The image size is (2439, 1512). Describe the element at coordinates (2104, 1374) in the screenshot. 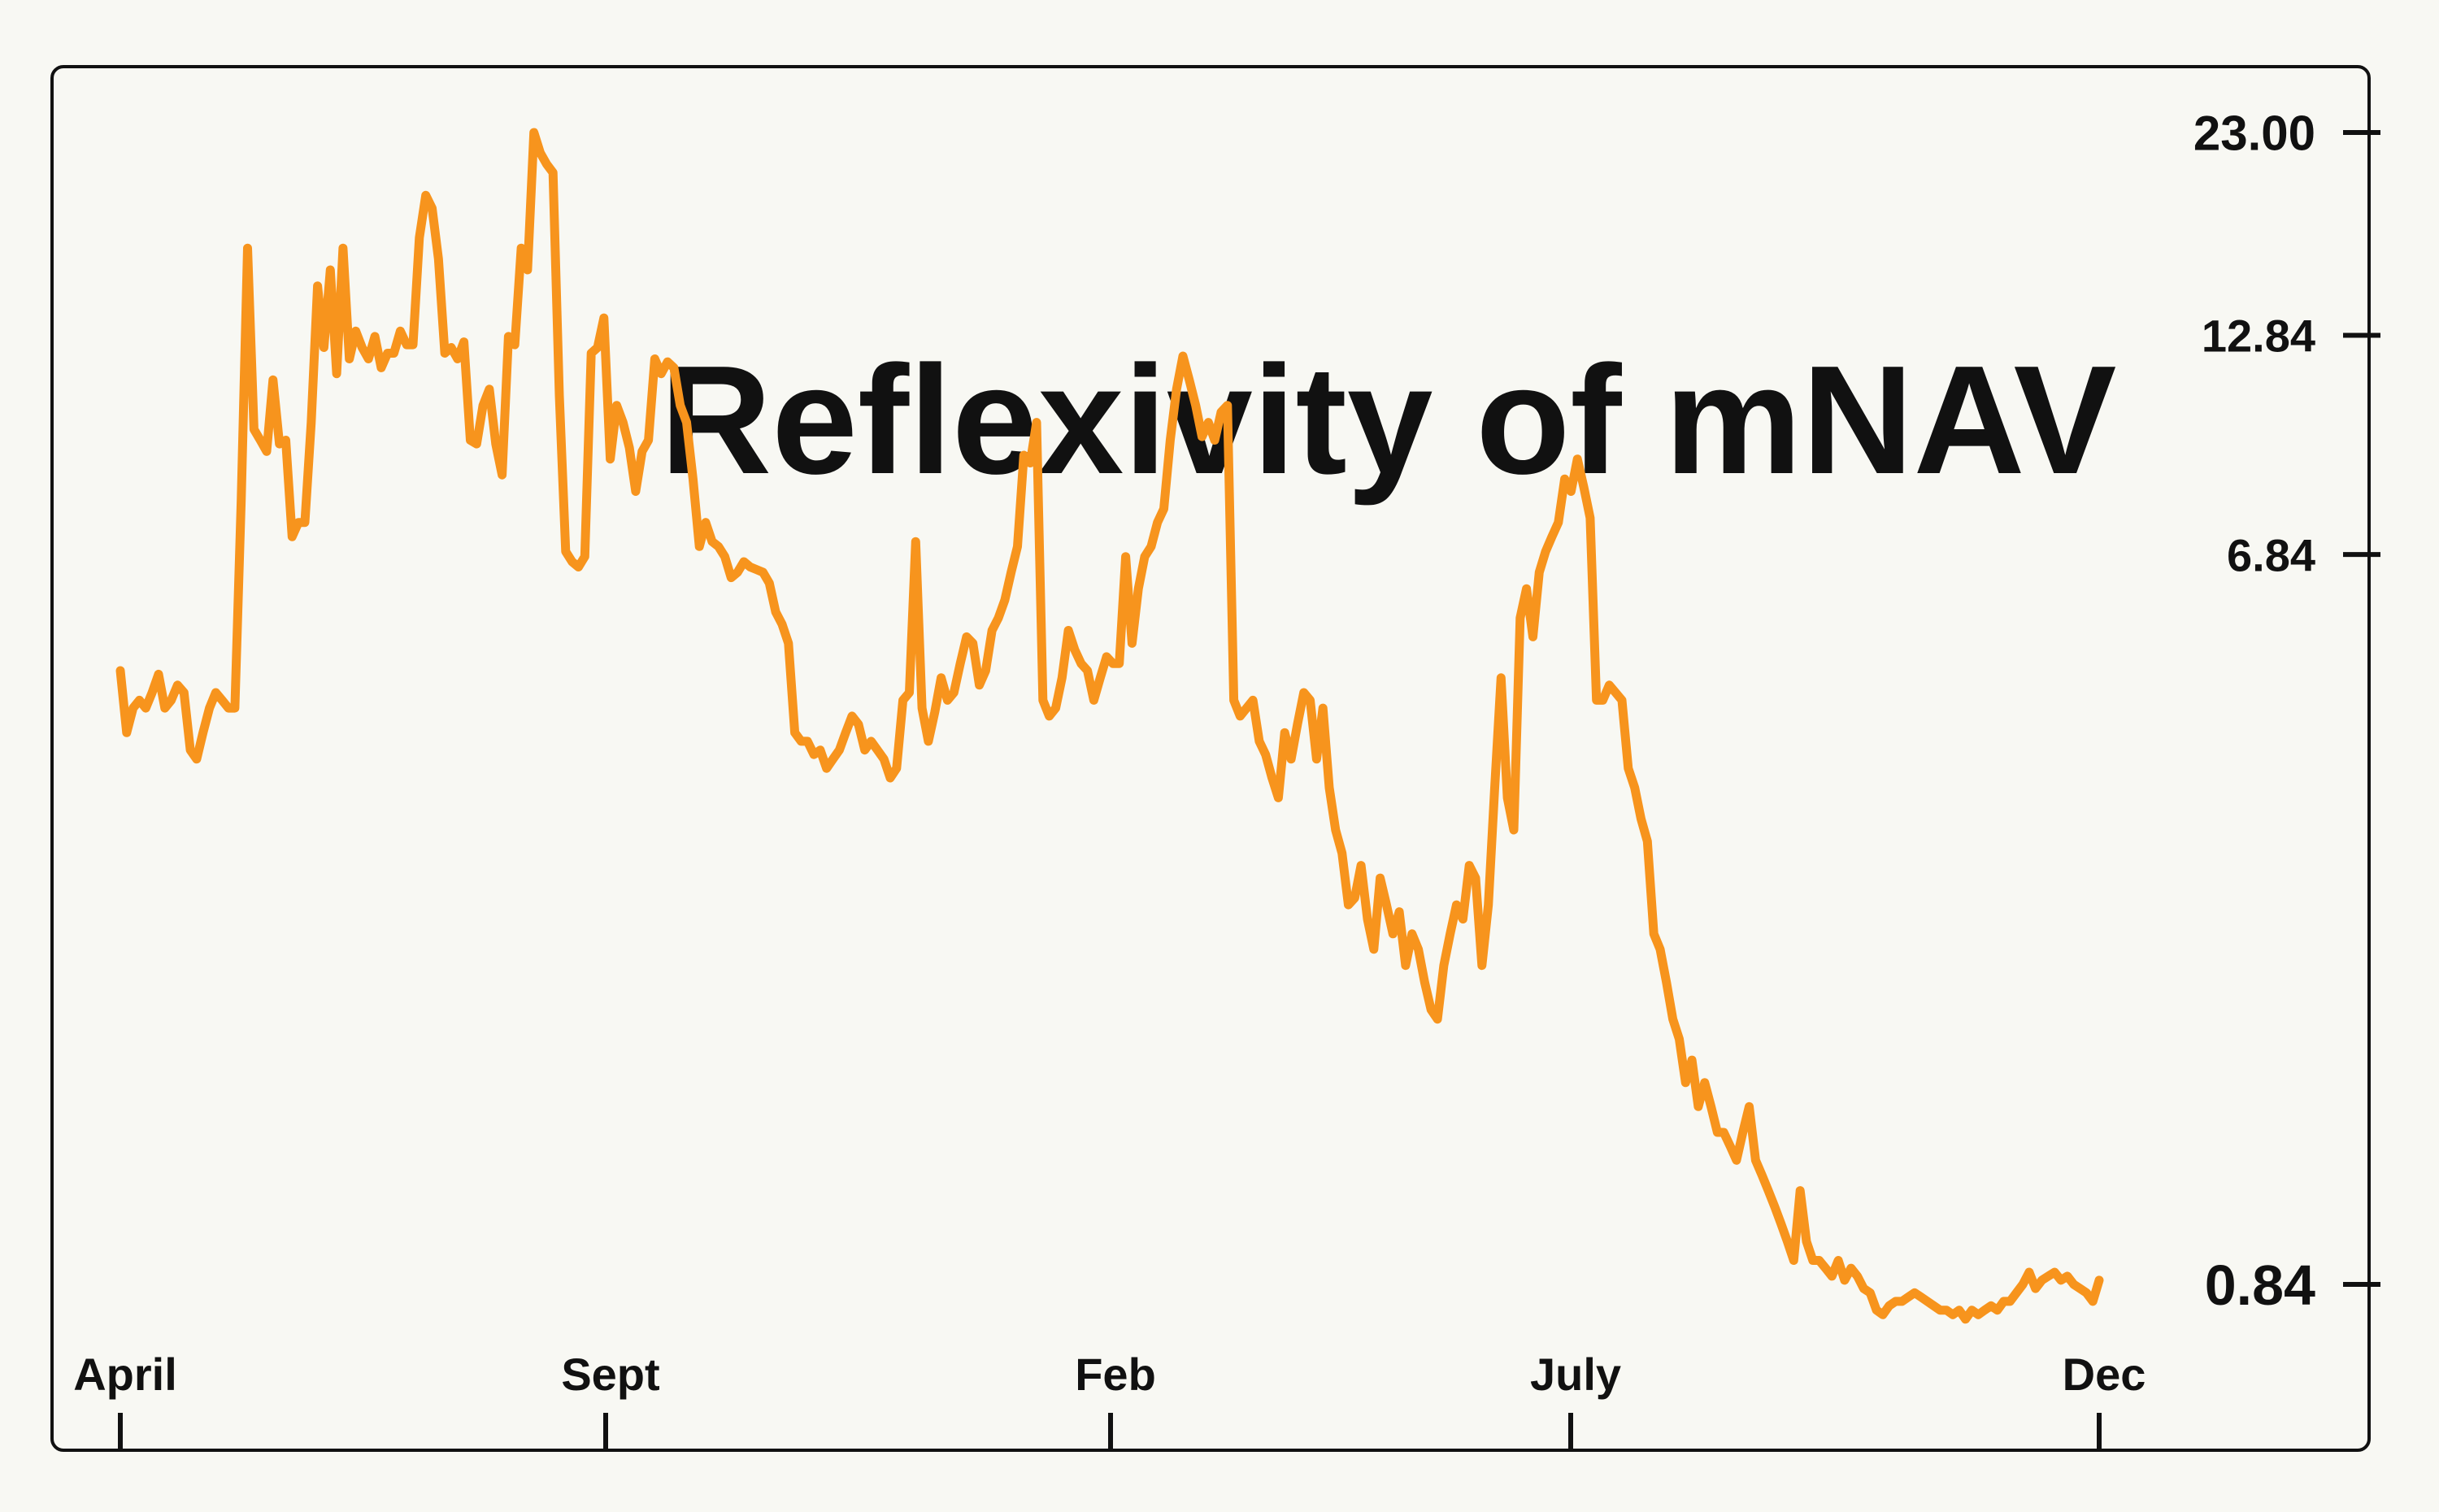

I see `x-tick-label: Dec` at that location.